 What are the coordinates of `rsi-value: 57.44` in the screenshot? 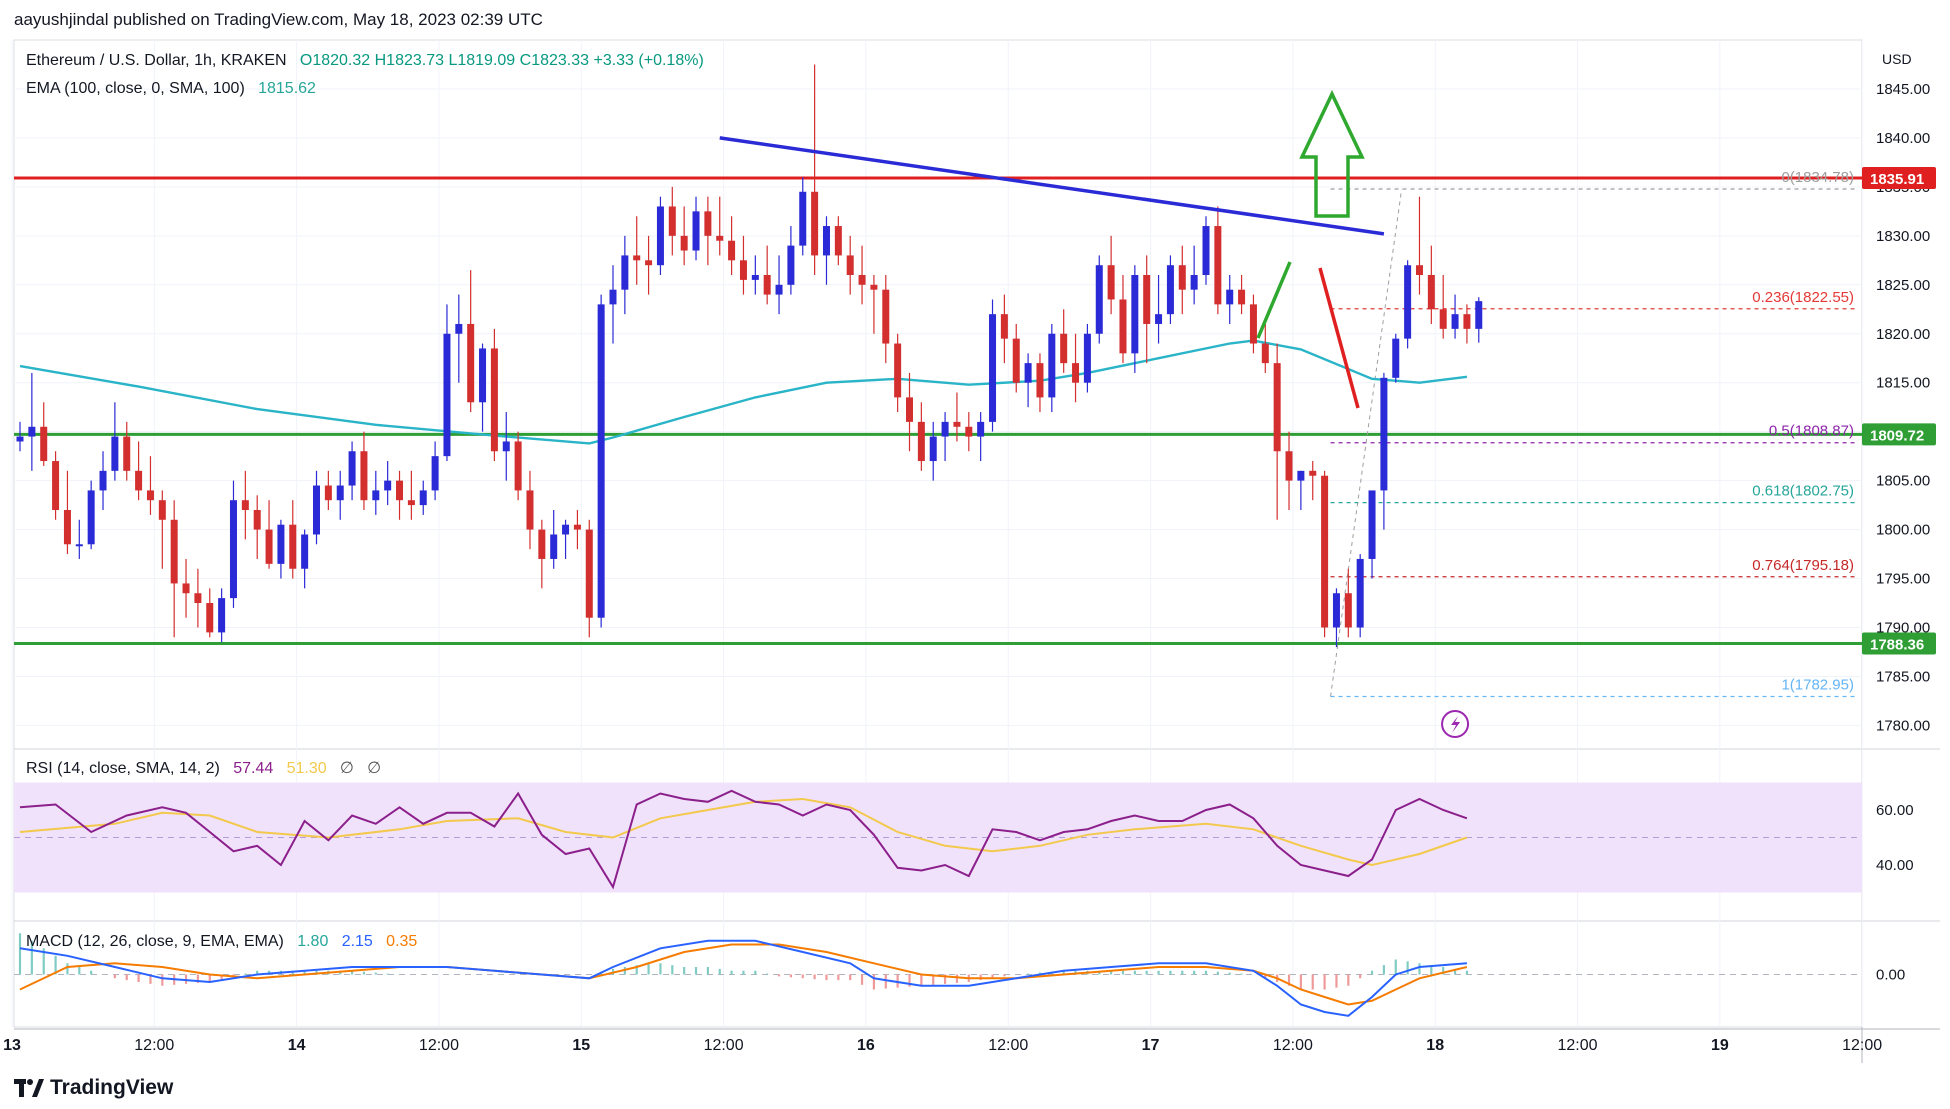 It's located at (253, 768).